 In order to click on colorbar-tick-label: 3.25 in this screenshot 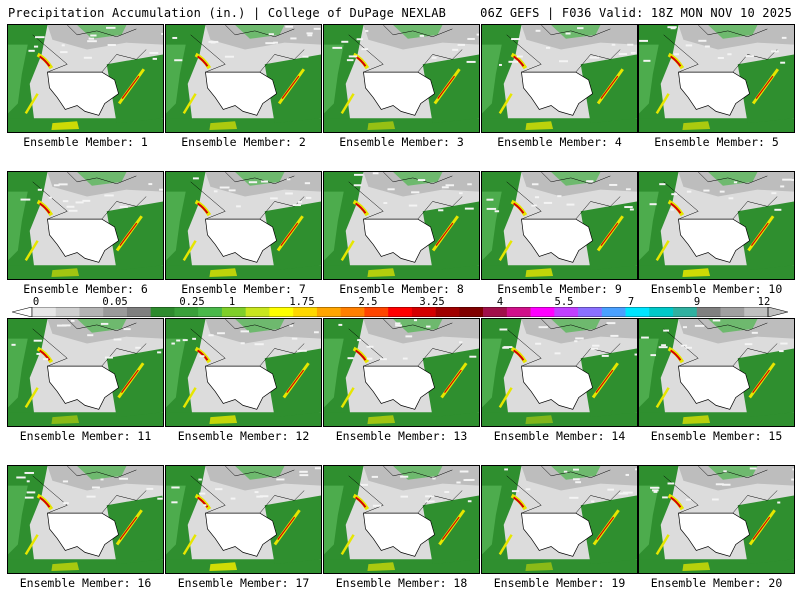, I will do `click(432, 302)`.